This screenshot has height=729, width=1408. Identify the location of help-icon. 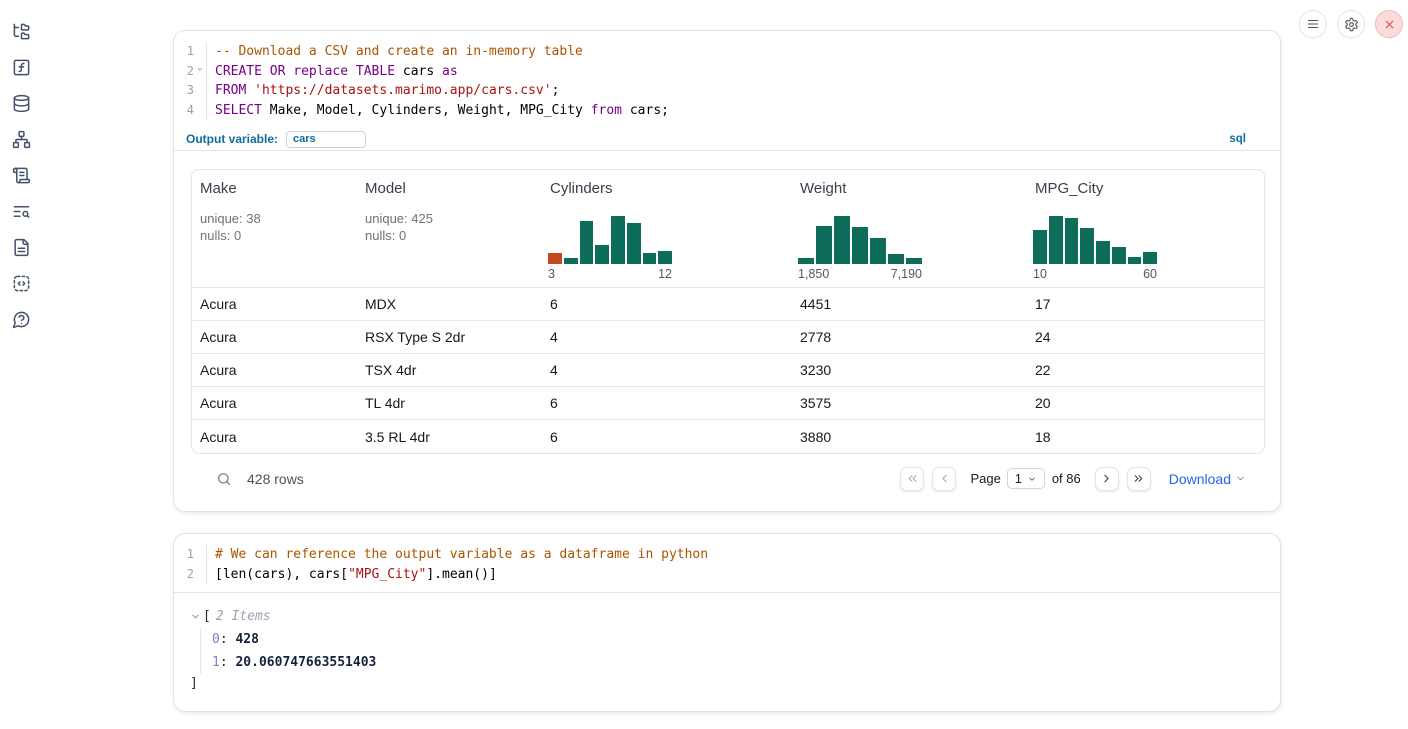
(21, 319).